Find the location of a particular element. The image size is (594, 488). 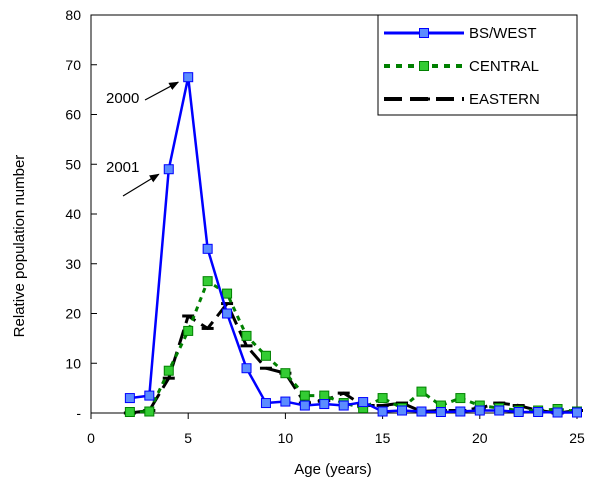

y-tick-label: 10 is located at coordinates (73, 363).